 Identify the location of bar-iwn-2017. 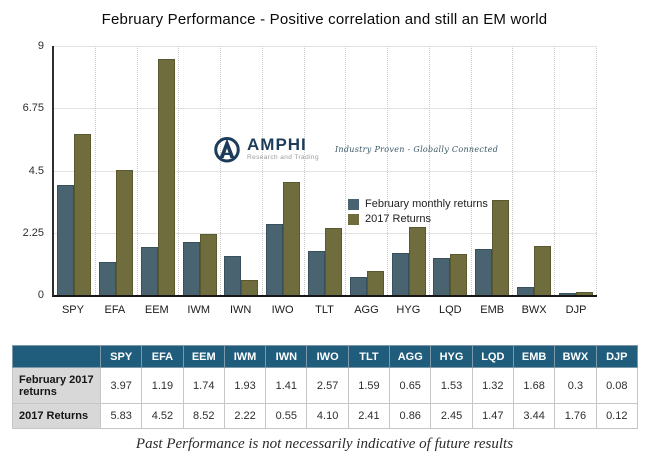
(250, 287).